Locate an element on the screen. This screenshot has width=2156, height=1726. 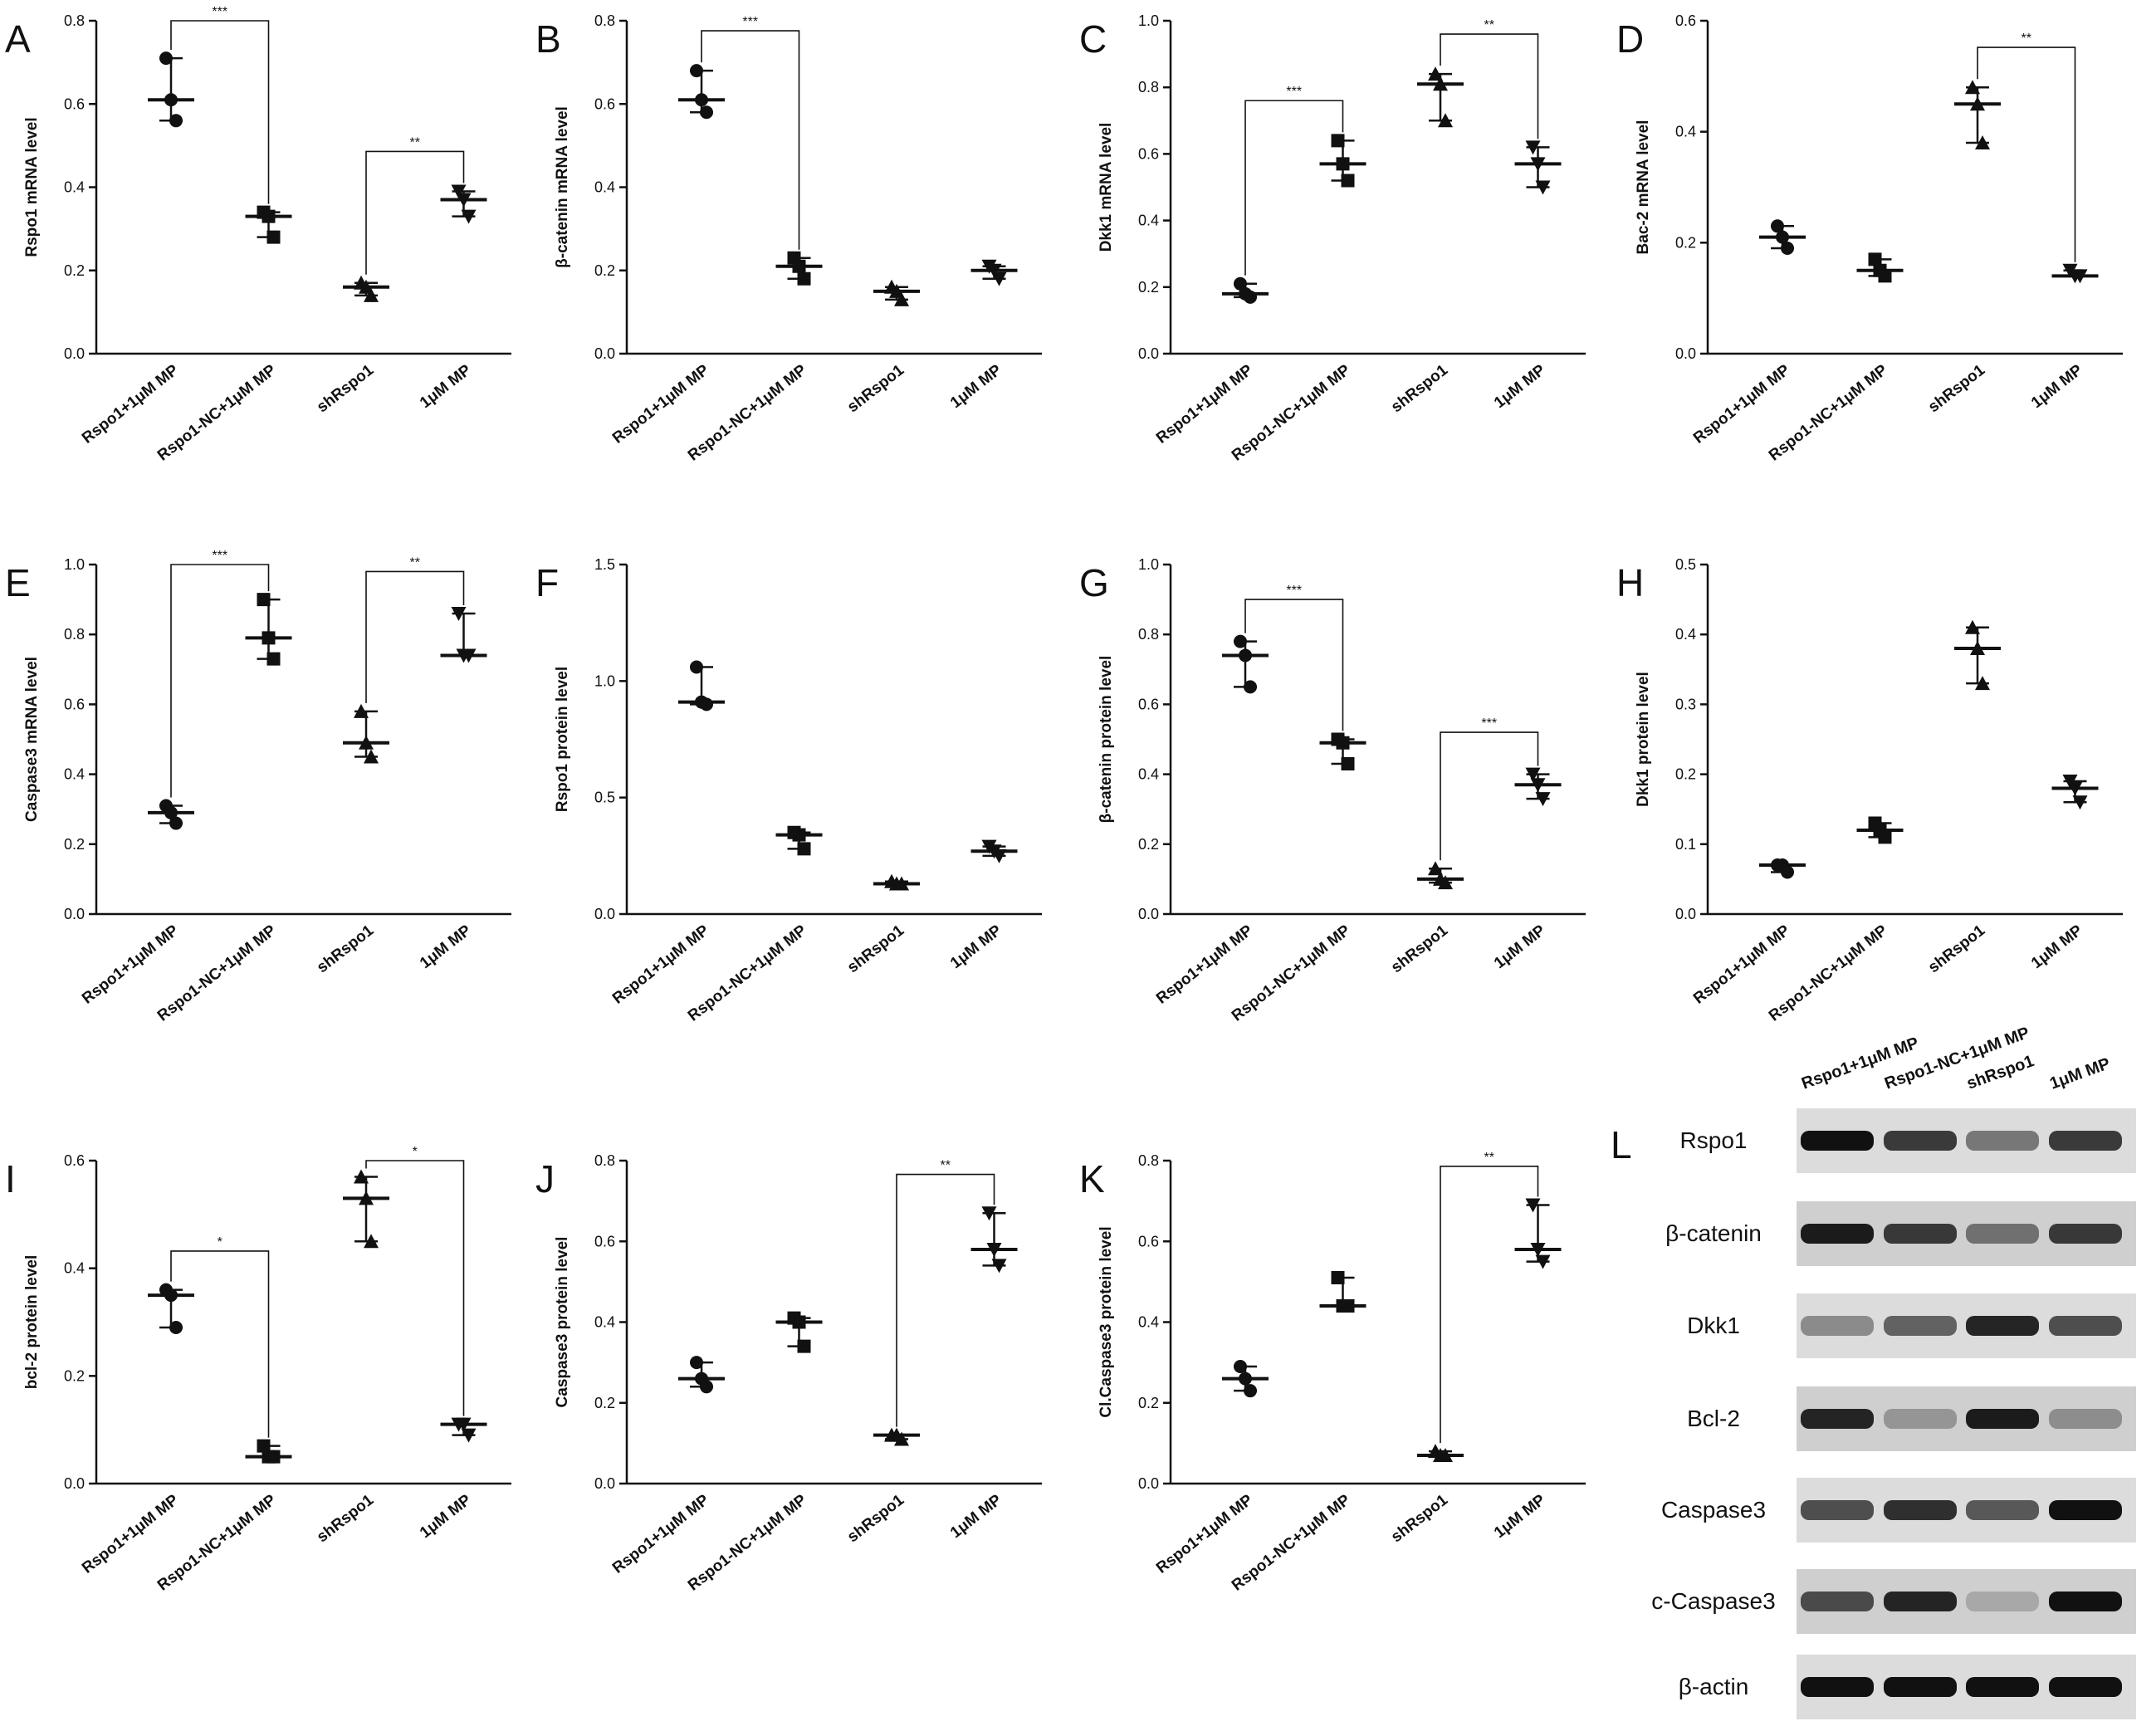
panel-label: D is located at coordinates (1630, 39).